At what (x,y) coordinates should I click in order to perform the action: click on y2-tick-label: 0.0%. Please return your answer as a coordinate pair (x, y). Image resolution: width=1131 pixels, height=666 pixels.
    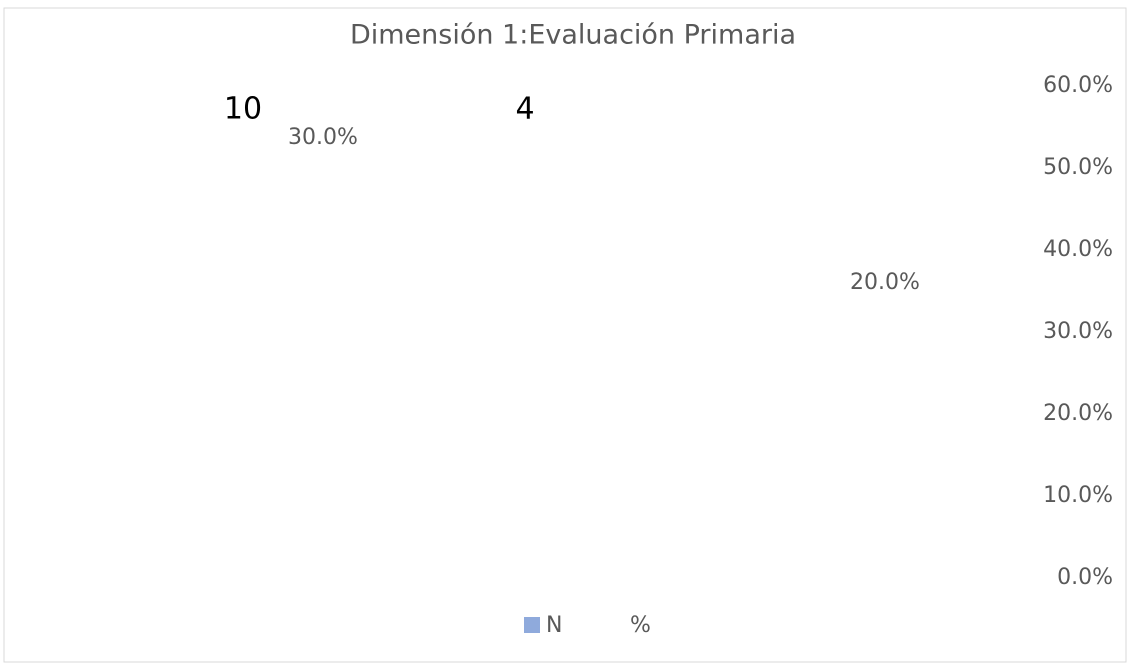
    Looking at the image, I should click on (1085, 577).